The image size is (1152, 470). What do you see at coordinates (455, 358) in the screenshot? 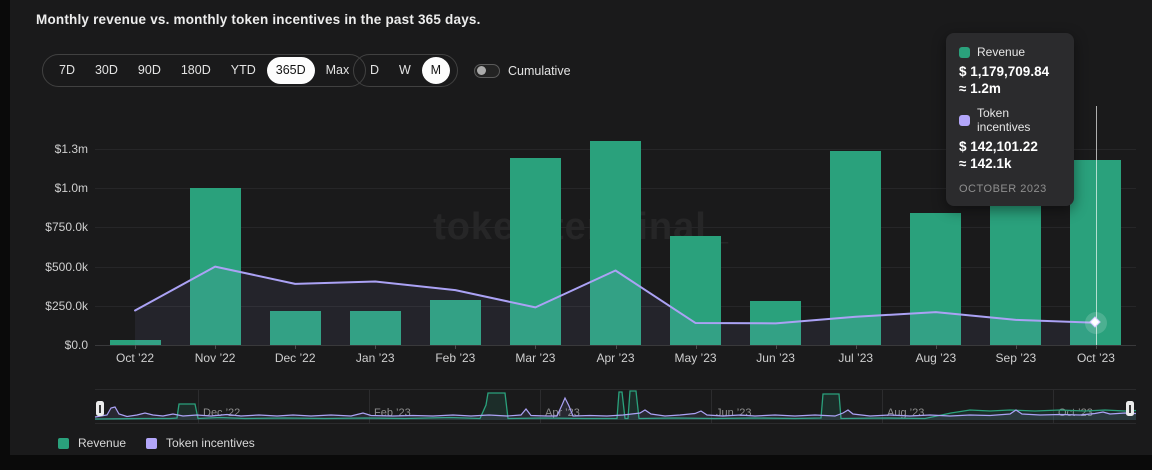
I see `x-axis-label: Feb ’23` at bounding box center [455, 358].